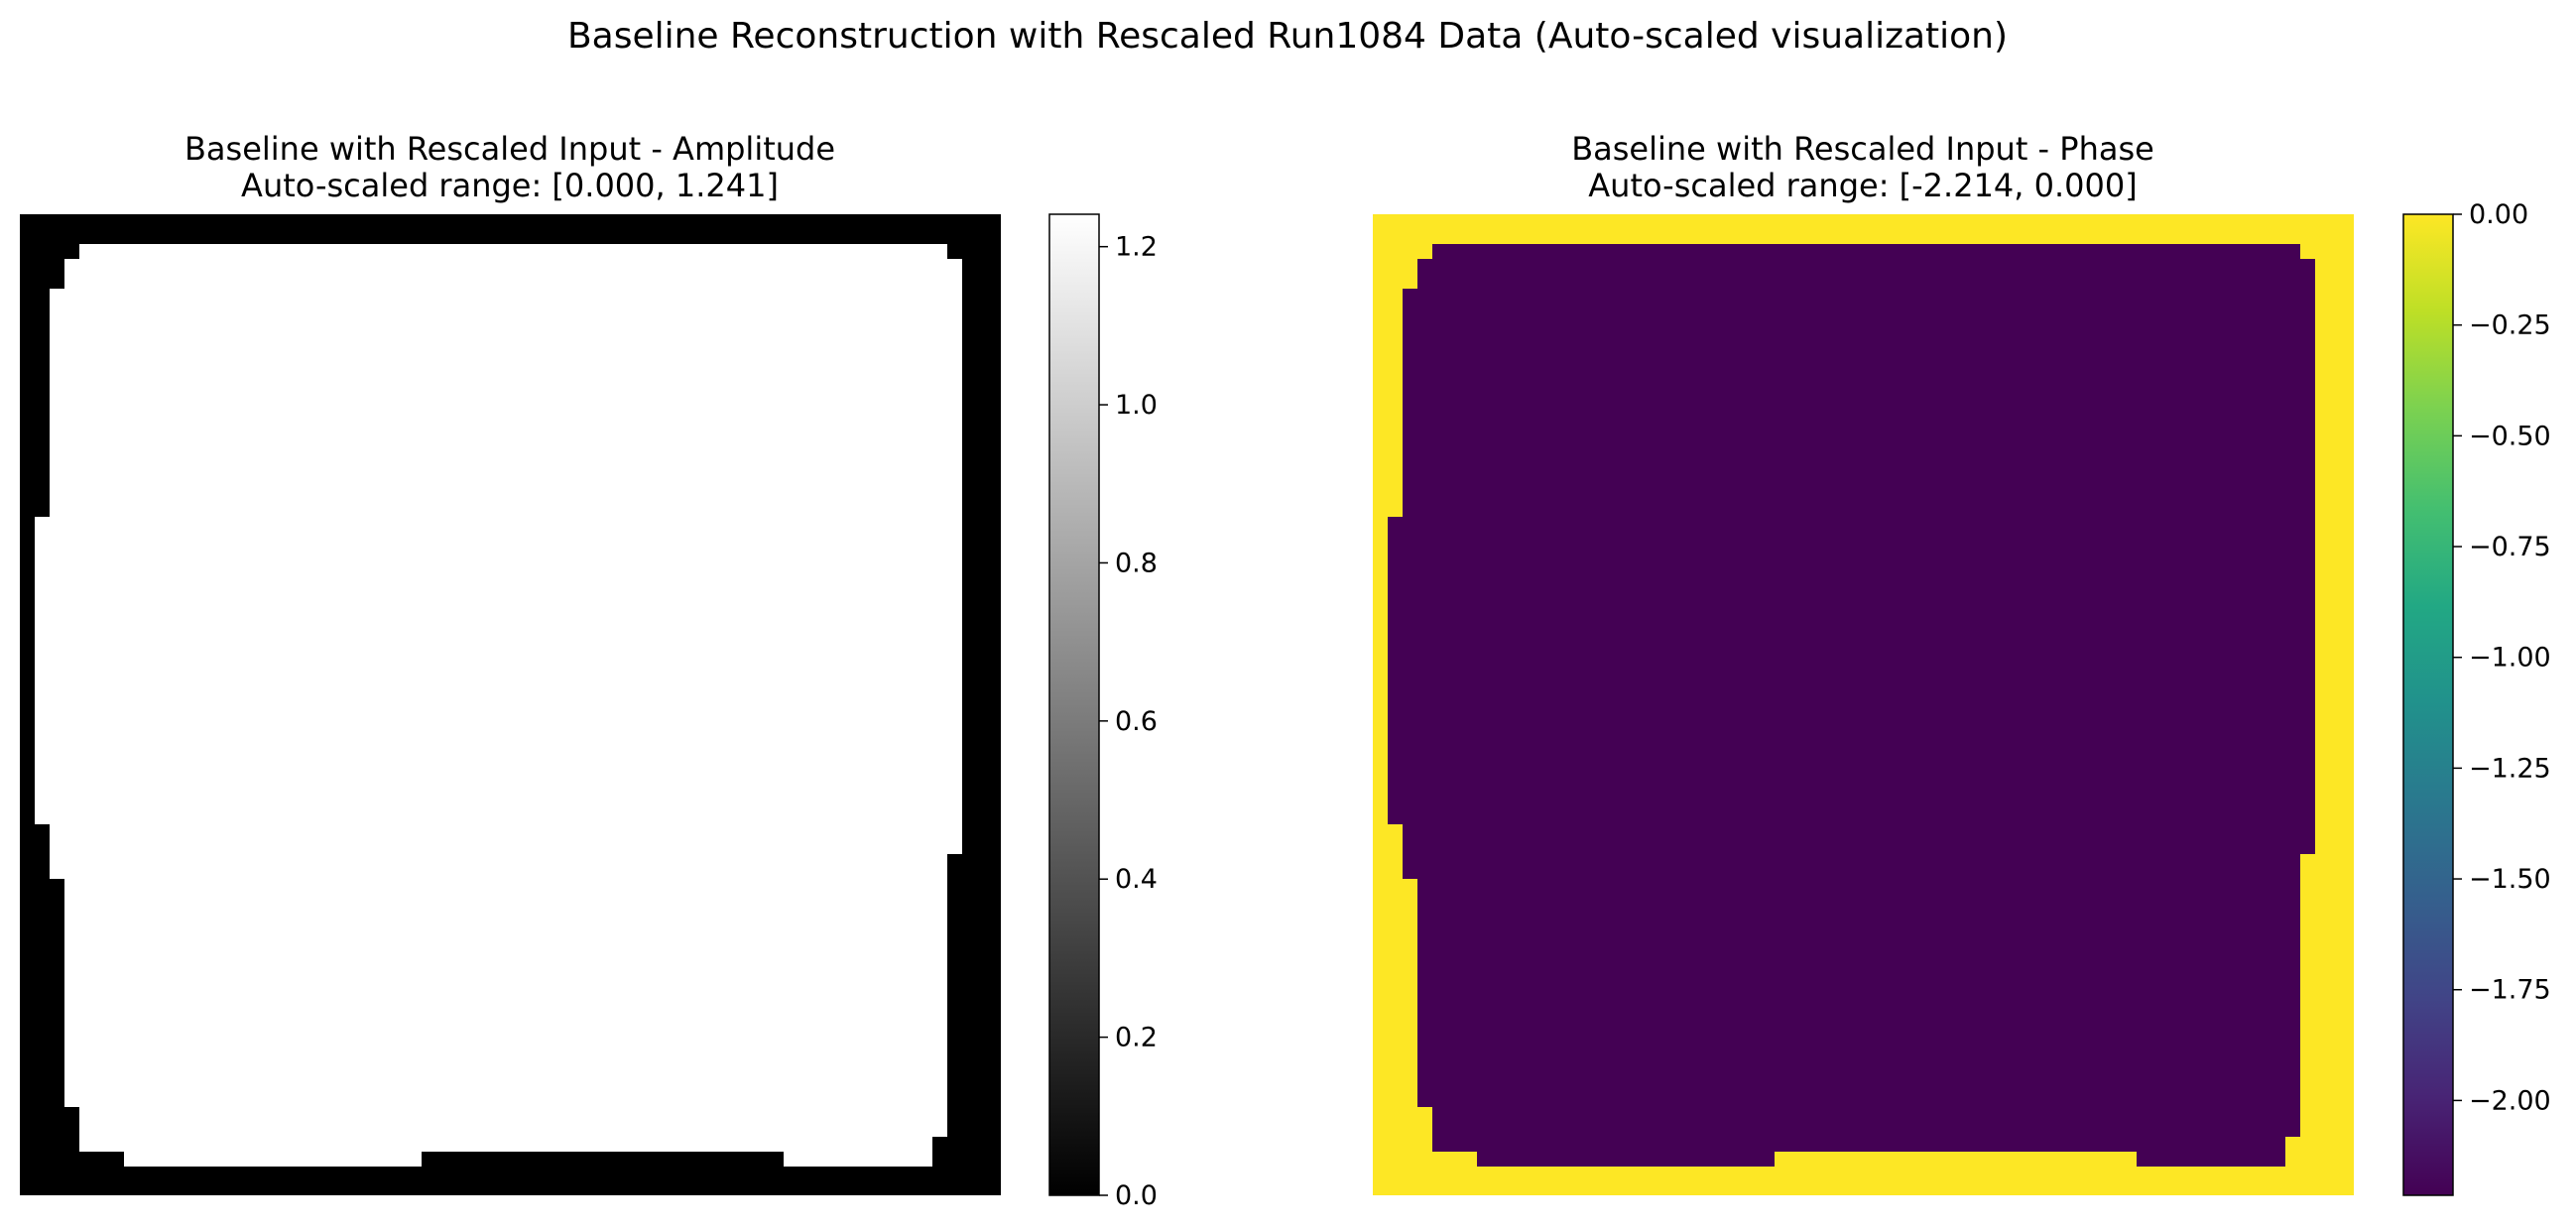  What do you see at coordinates (2510, 1100) in the screenshot?
I see `phase-colorbar-tick-label: −2.00` at bounding box center [2510, 1100].